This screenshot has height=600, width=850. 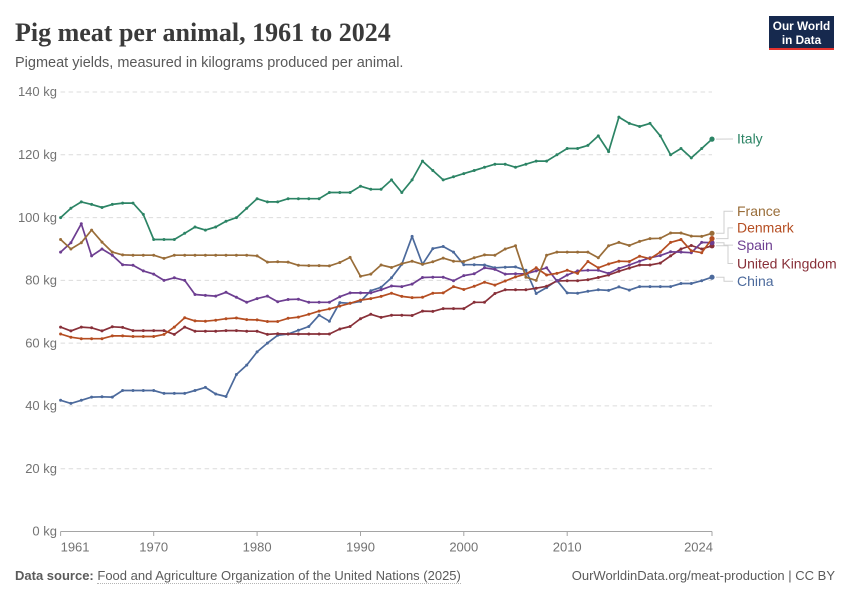 I want to click on svg-text: 100 kg, so click(x=37, y=217).